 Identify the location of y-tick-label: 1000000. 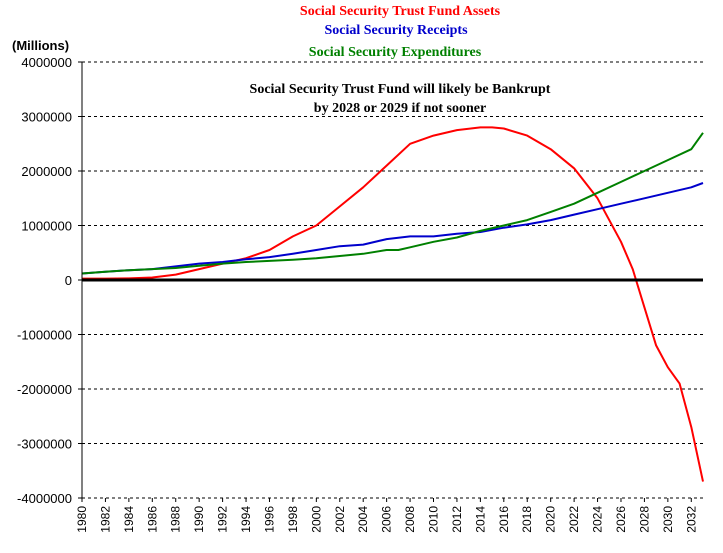
(46, 226).